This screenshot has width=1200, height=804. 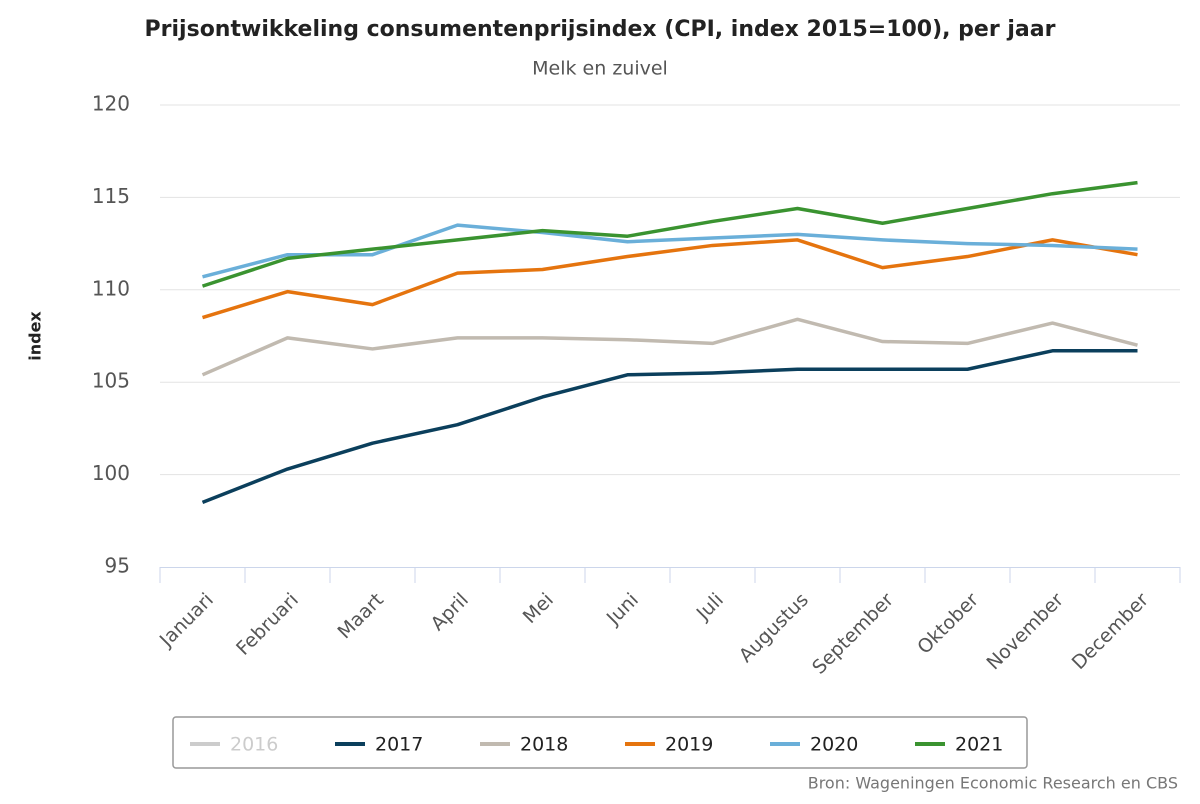 I want to click on y-axis-label: index, so click(x=35, y=336).